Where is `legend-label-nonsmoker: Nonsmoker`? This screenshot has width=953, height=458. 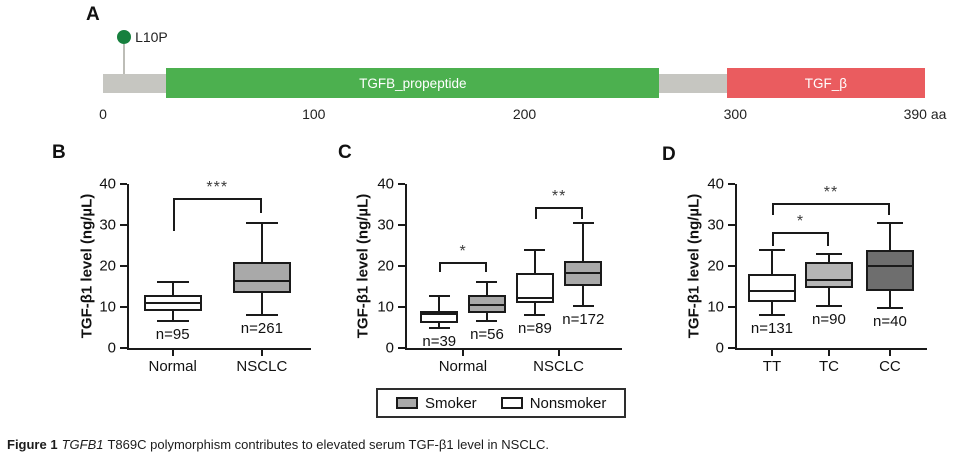
legend-label-nonsmoker: Nonsmoker is located at coordinates (568, 403).